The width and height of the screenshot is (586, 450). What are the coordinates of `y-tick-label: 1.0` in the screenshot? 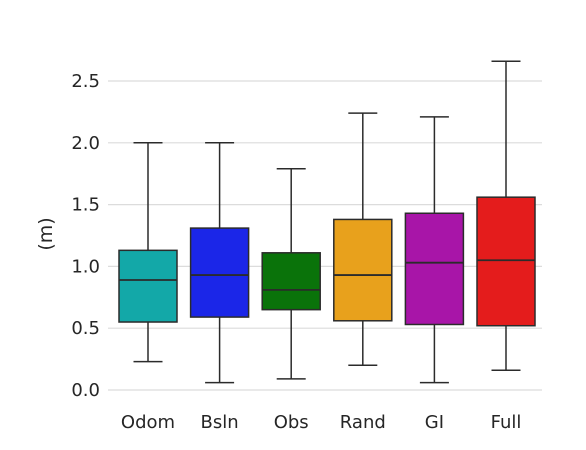 It's located at (85, 266).